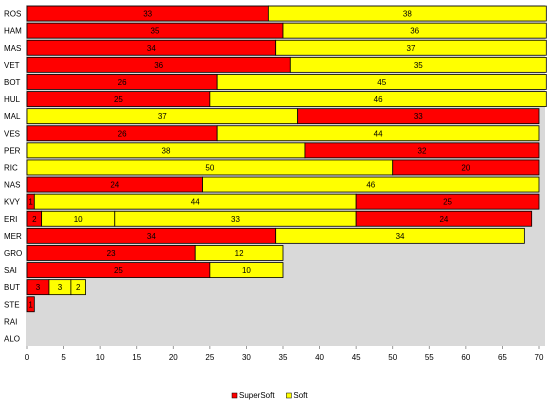  Describe the element at coordinates (12, 304) in the screenshot. I see `y-tick-label-ste: STE` at that location.